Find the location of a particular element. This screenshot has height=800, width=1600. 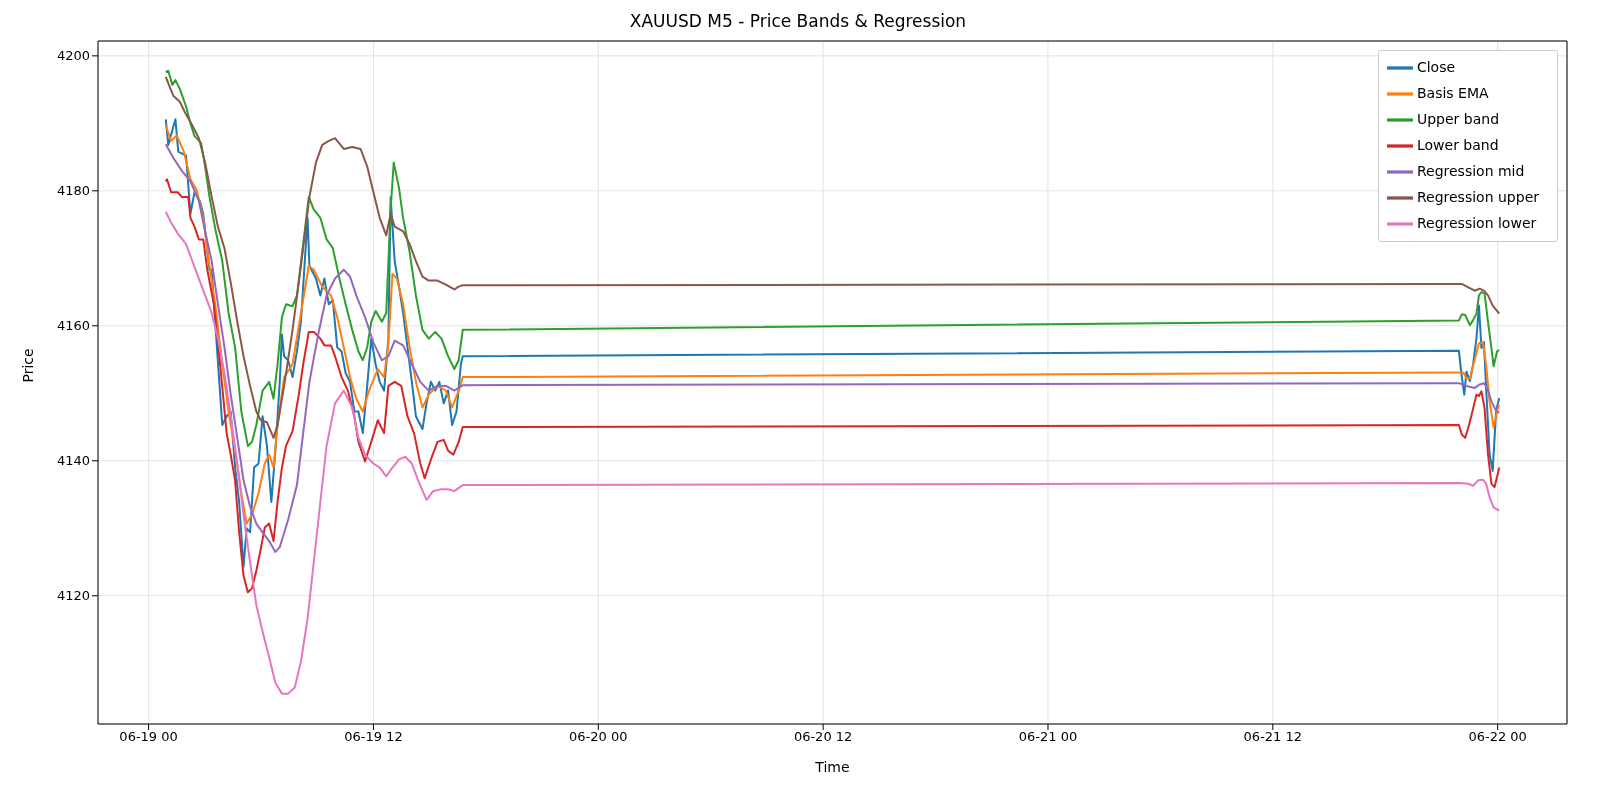

x-tick-label: 06-19 00 is located at coordinates (148, 737).